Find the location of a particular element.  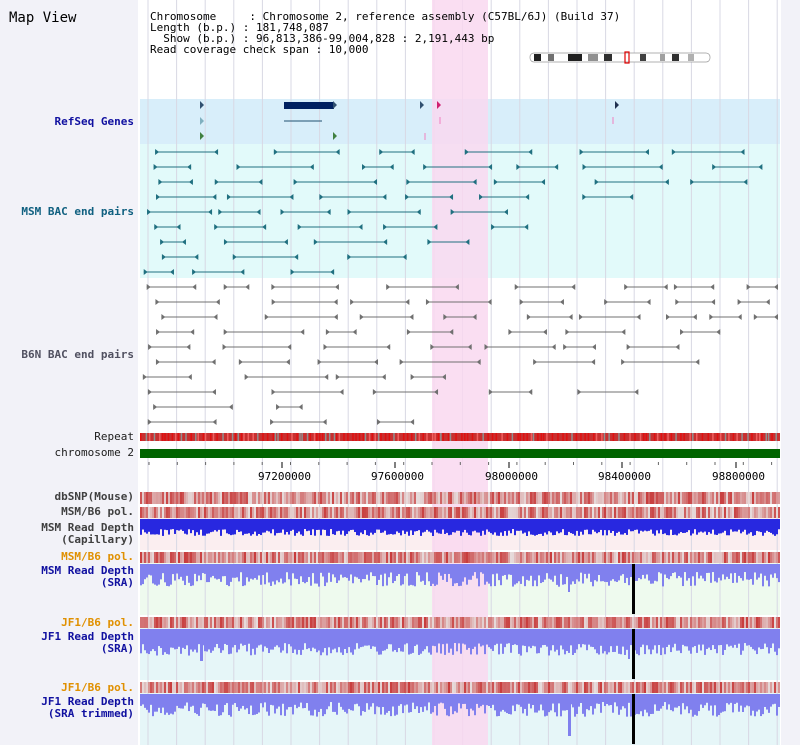

track-label-chromosome: chromosome 2 is located at coordinates (94, 452).